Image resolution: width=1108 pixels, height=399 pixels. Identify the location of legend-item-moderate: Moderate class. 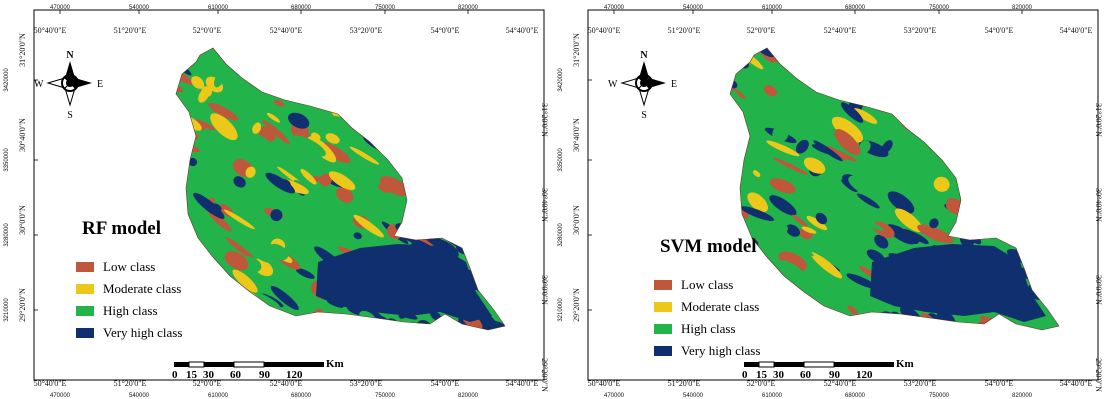
(129, 289).